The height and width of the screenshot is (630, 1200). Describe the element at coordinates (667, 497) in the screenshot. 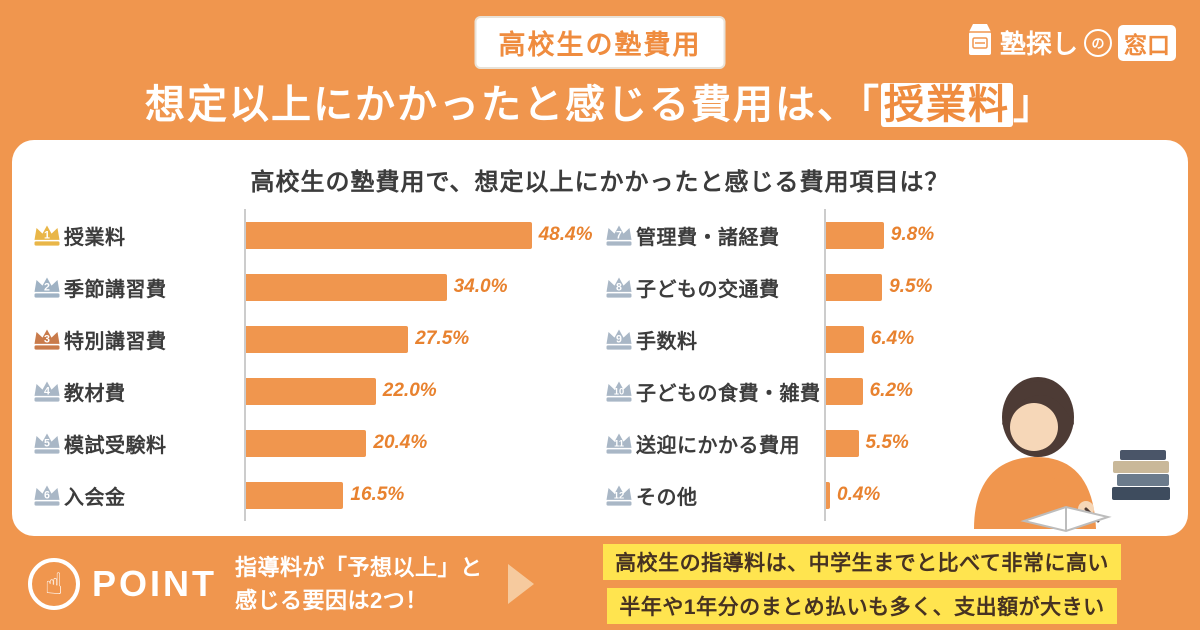

I see `bar-label: その他` at that location.